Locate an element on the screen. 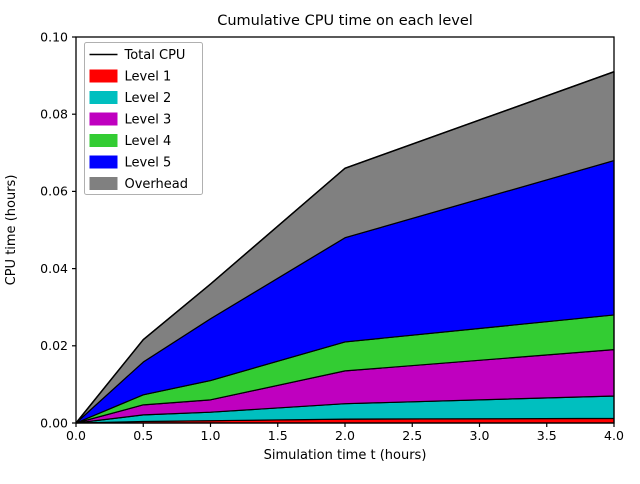 The image size is (640, 484). chart-title: Cumulative CPU time on each level is located at coordinates (345, 21).